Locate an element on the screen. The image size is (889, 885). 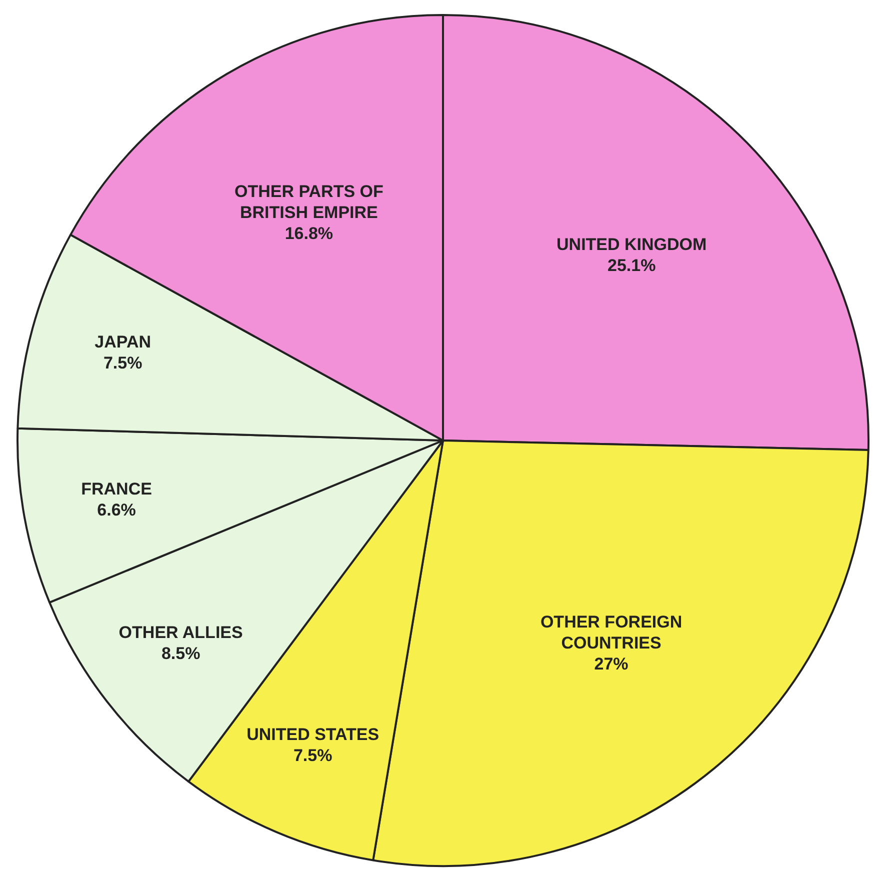
data-label: 6.6% is located at coordinates (116, 510).